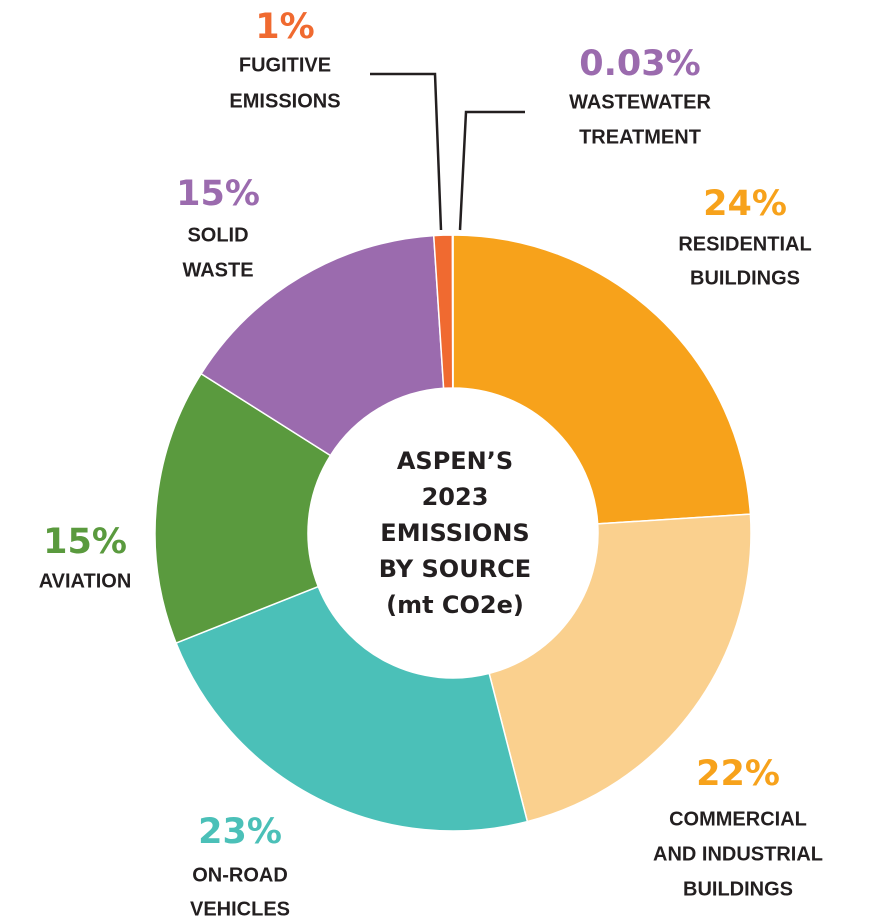  What do you see at coordinates (640, 102) in the screenshot?
I see `category-label: WASTEWATER` at bounding box center [640, 102].